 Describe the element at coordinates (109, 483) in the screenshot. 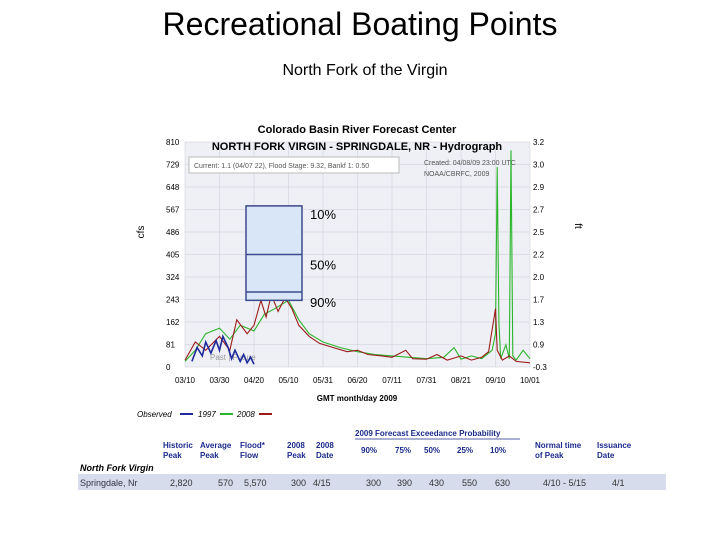

I see `table-row-name: Springdale, Nr` at that location.